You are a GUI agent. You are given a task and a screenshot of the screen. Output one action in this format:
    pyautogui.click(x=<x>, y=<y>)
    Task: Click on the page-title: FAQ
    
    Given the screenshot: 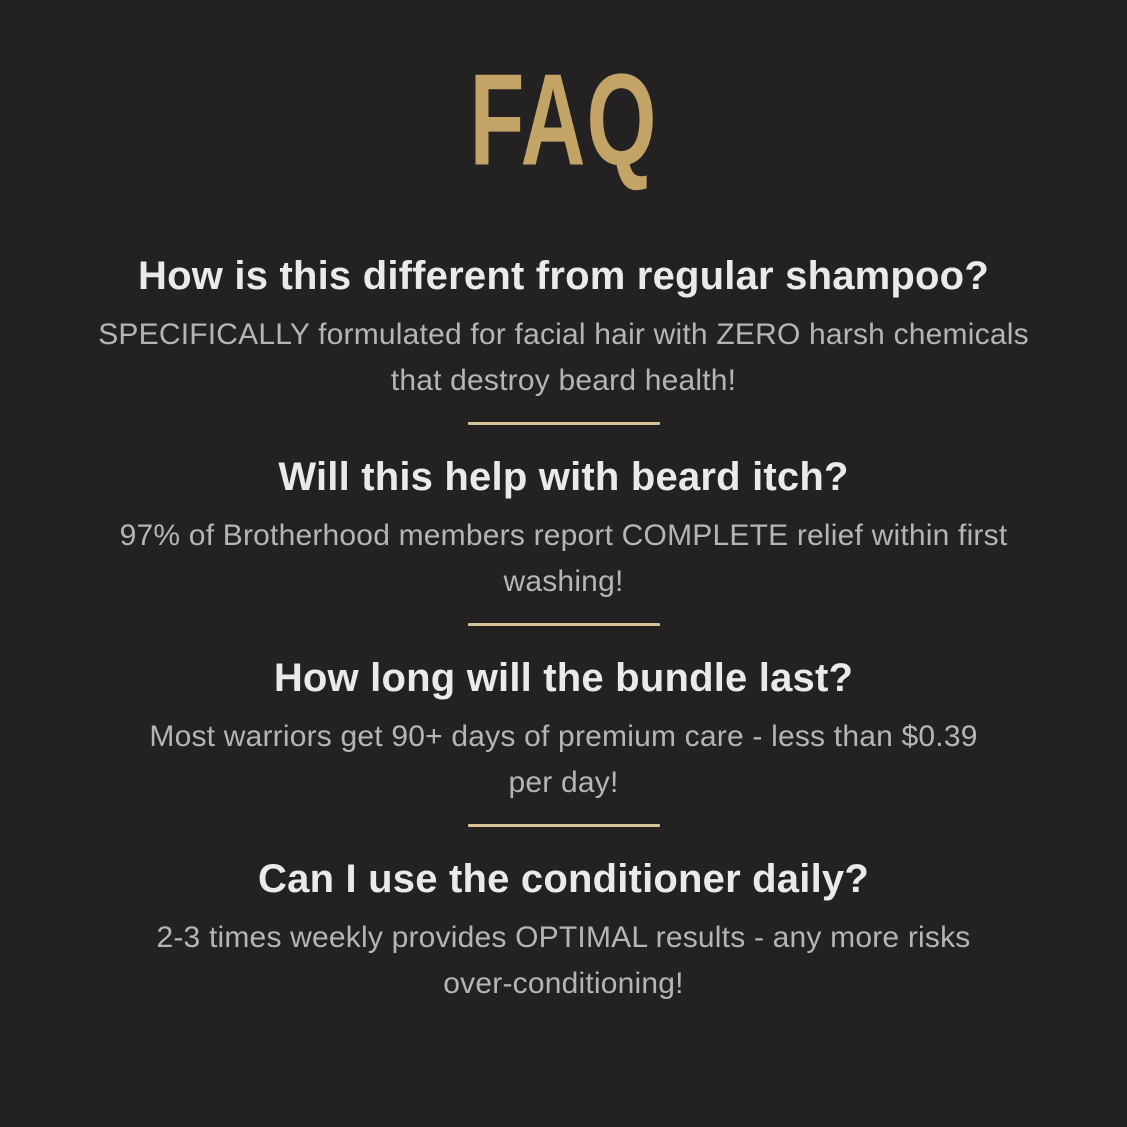 What is the action you would take?
    pyautogui.click(x=563, y=121)
    